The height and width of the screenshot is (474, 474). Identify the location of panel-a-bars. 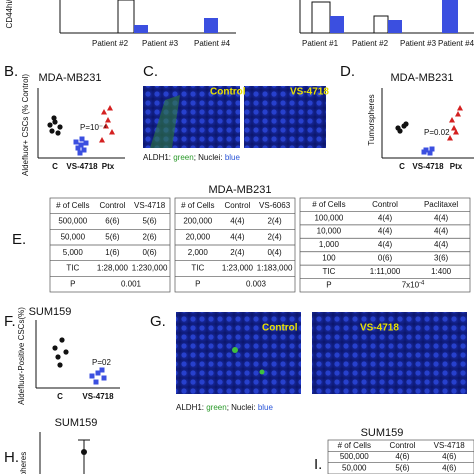
(266, 17).